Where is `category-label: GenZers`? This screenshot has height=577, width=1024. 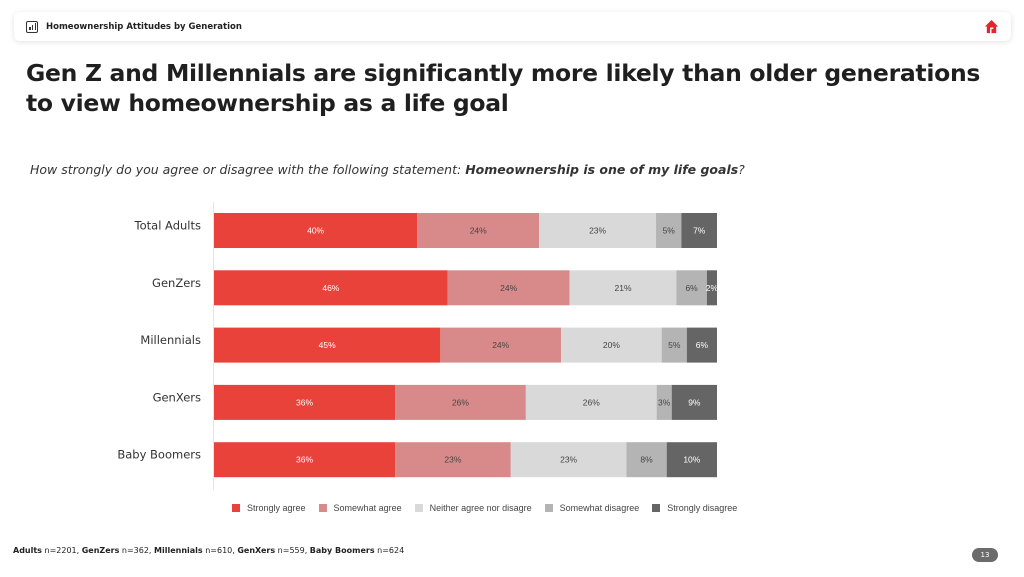
category-label: GenZers is located at coordinates (176, 283).